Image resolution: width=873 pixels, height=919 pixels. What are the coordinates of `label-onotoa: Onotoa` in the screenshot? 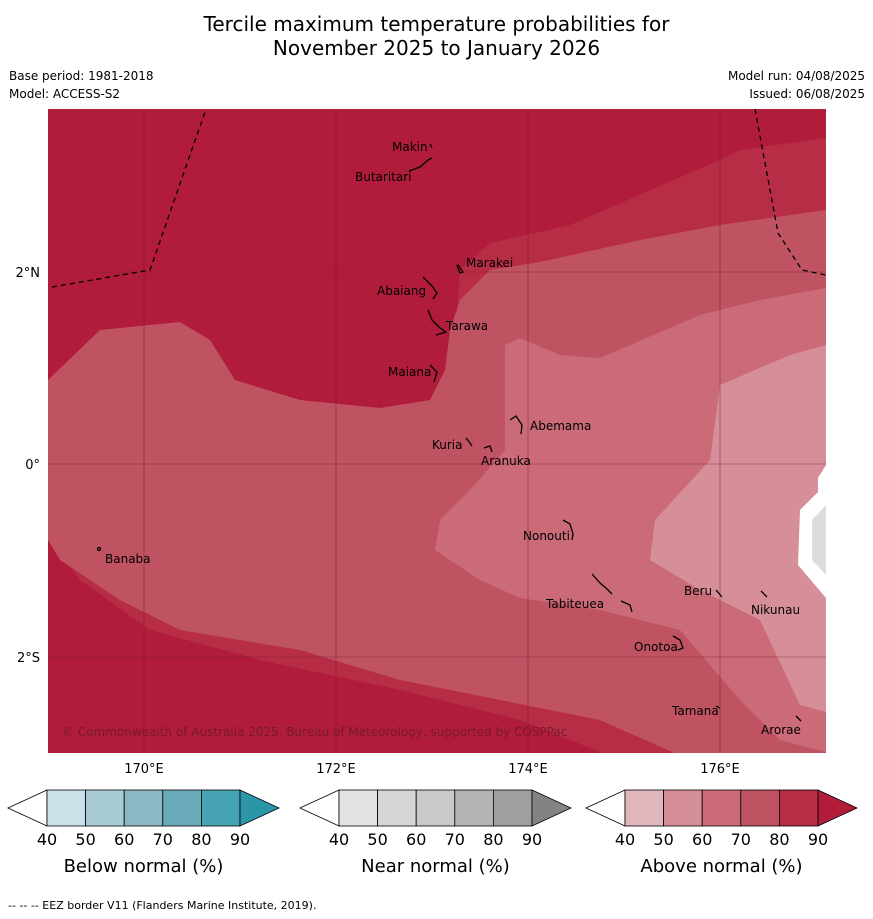 It's located at (656, 647).